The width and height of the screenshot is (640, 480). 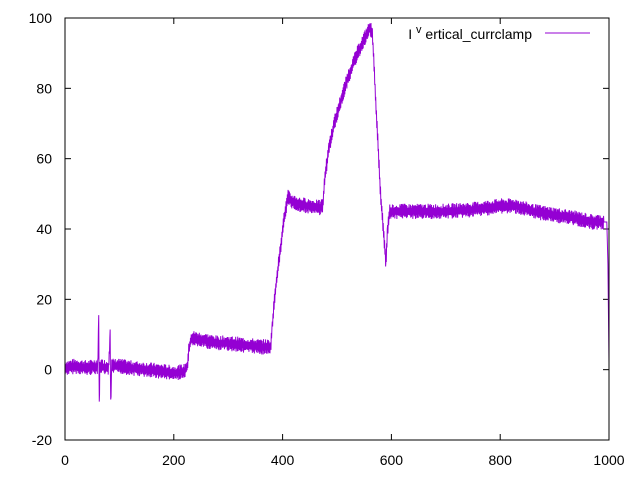 What do you see at coordinates (392, 460) in the screenshot?
I see `x-tick-label: 600` at bounding box center [392, 460].